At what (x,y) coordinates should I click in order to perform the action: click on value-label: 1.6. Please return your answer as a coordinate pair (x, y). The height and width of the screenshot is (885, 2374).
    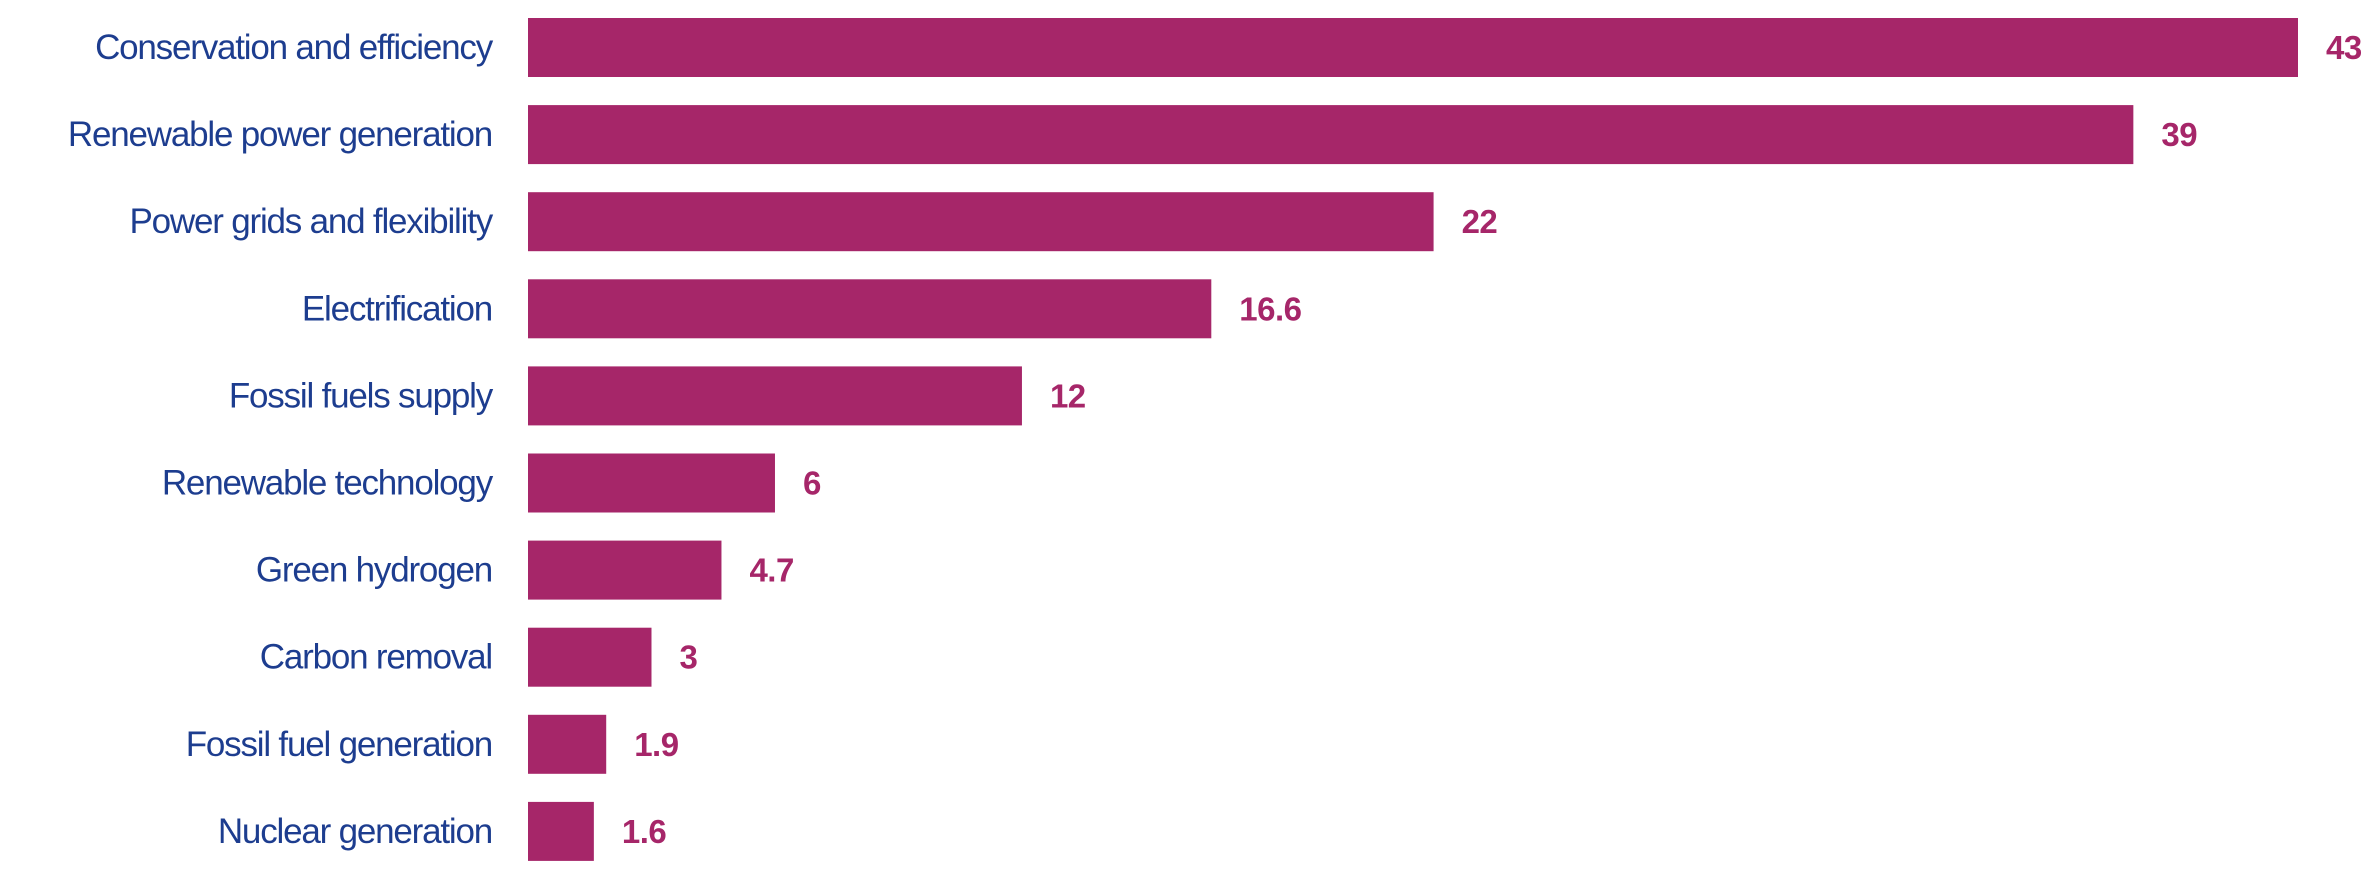
    Looking at the image, I should click on (644, 831).